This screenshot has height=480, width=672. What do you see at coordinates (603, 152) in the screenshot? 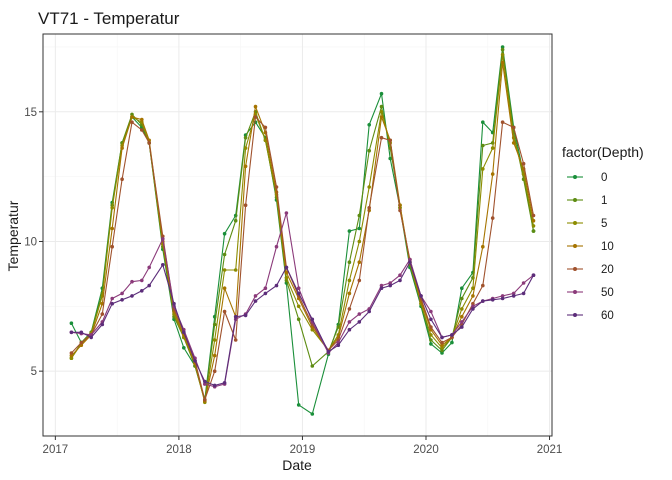
I see `legend-title: factor(Depth)` at bounding box center [603, 152].